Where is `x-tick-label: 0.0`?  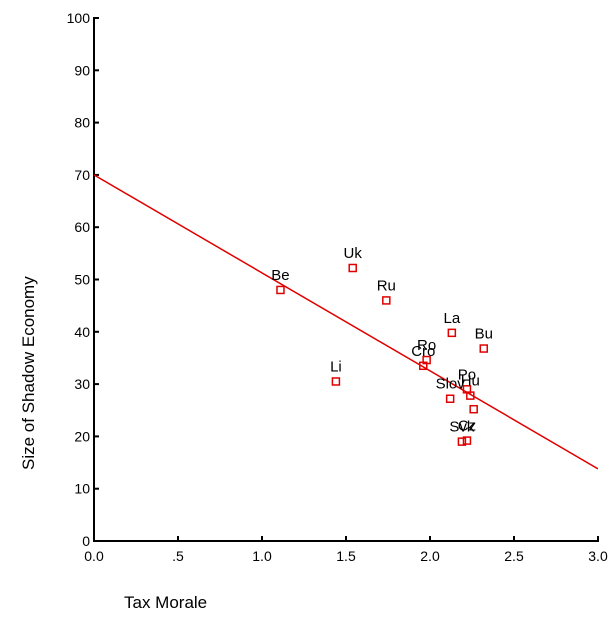 x-tick-label: 0.0 is located at coordinates (94, 556).